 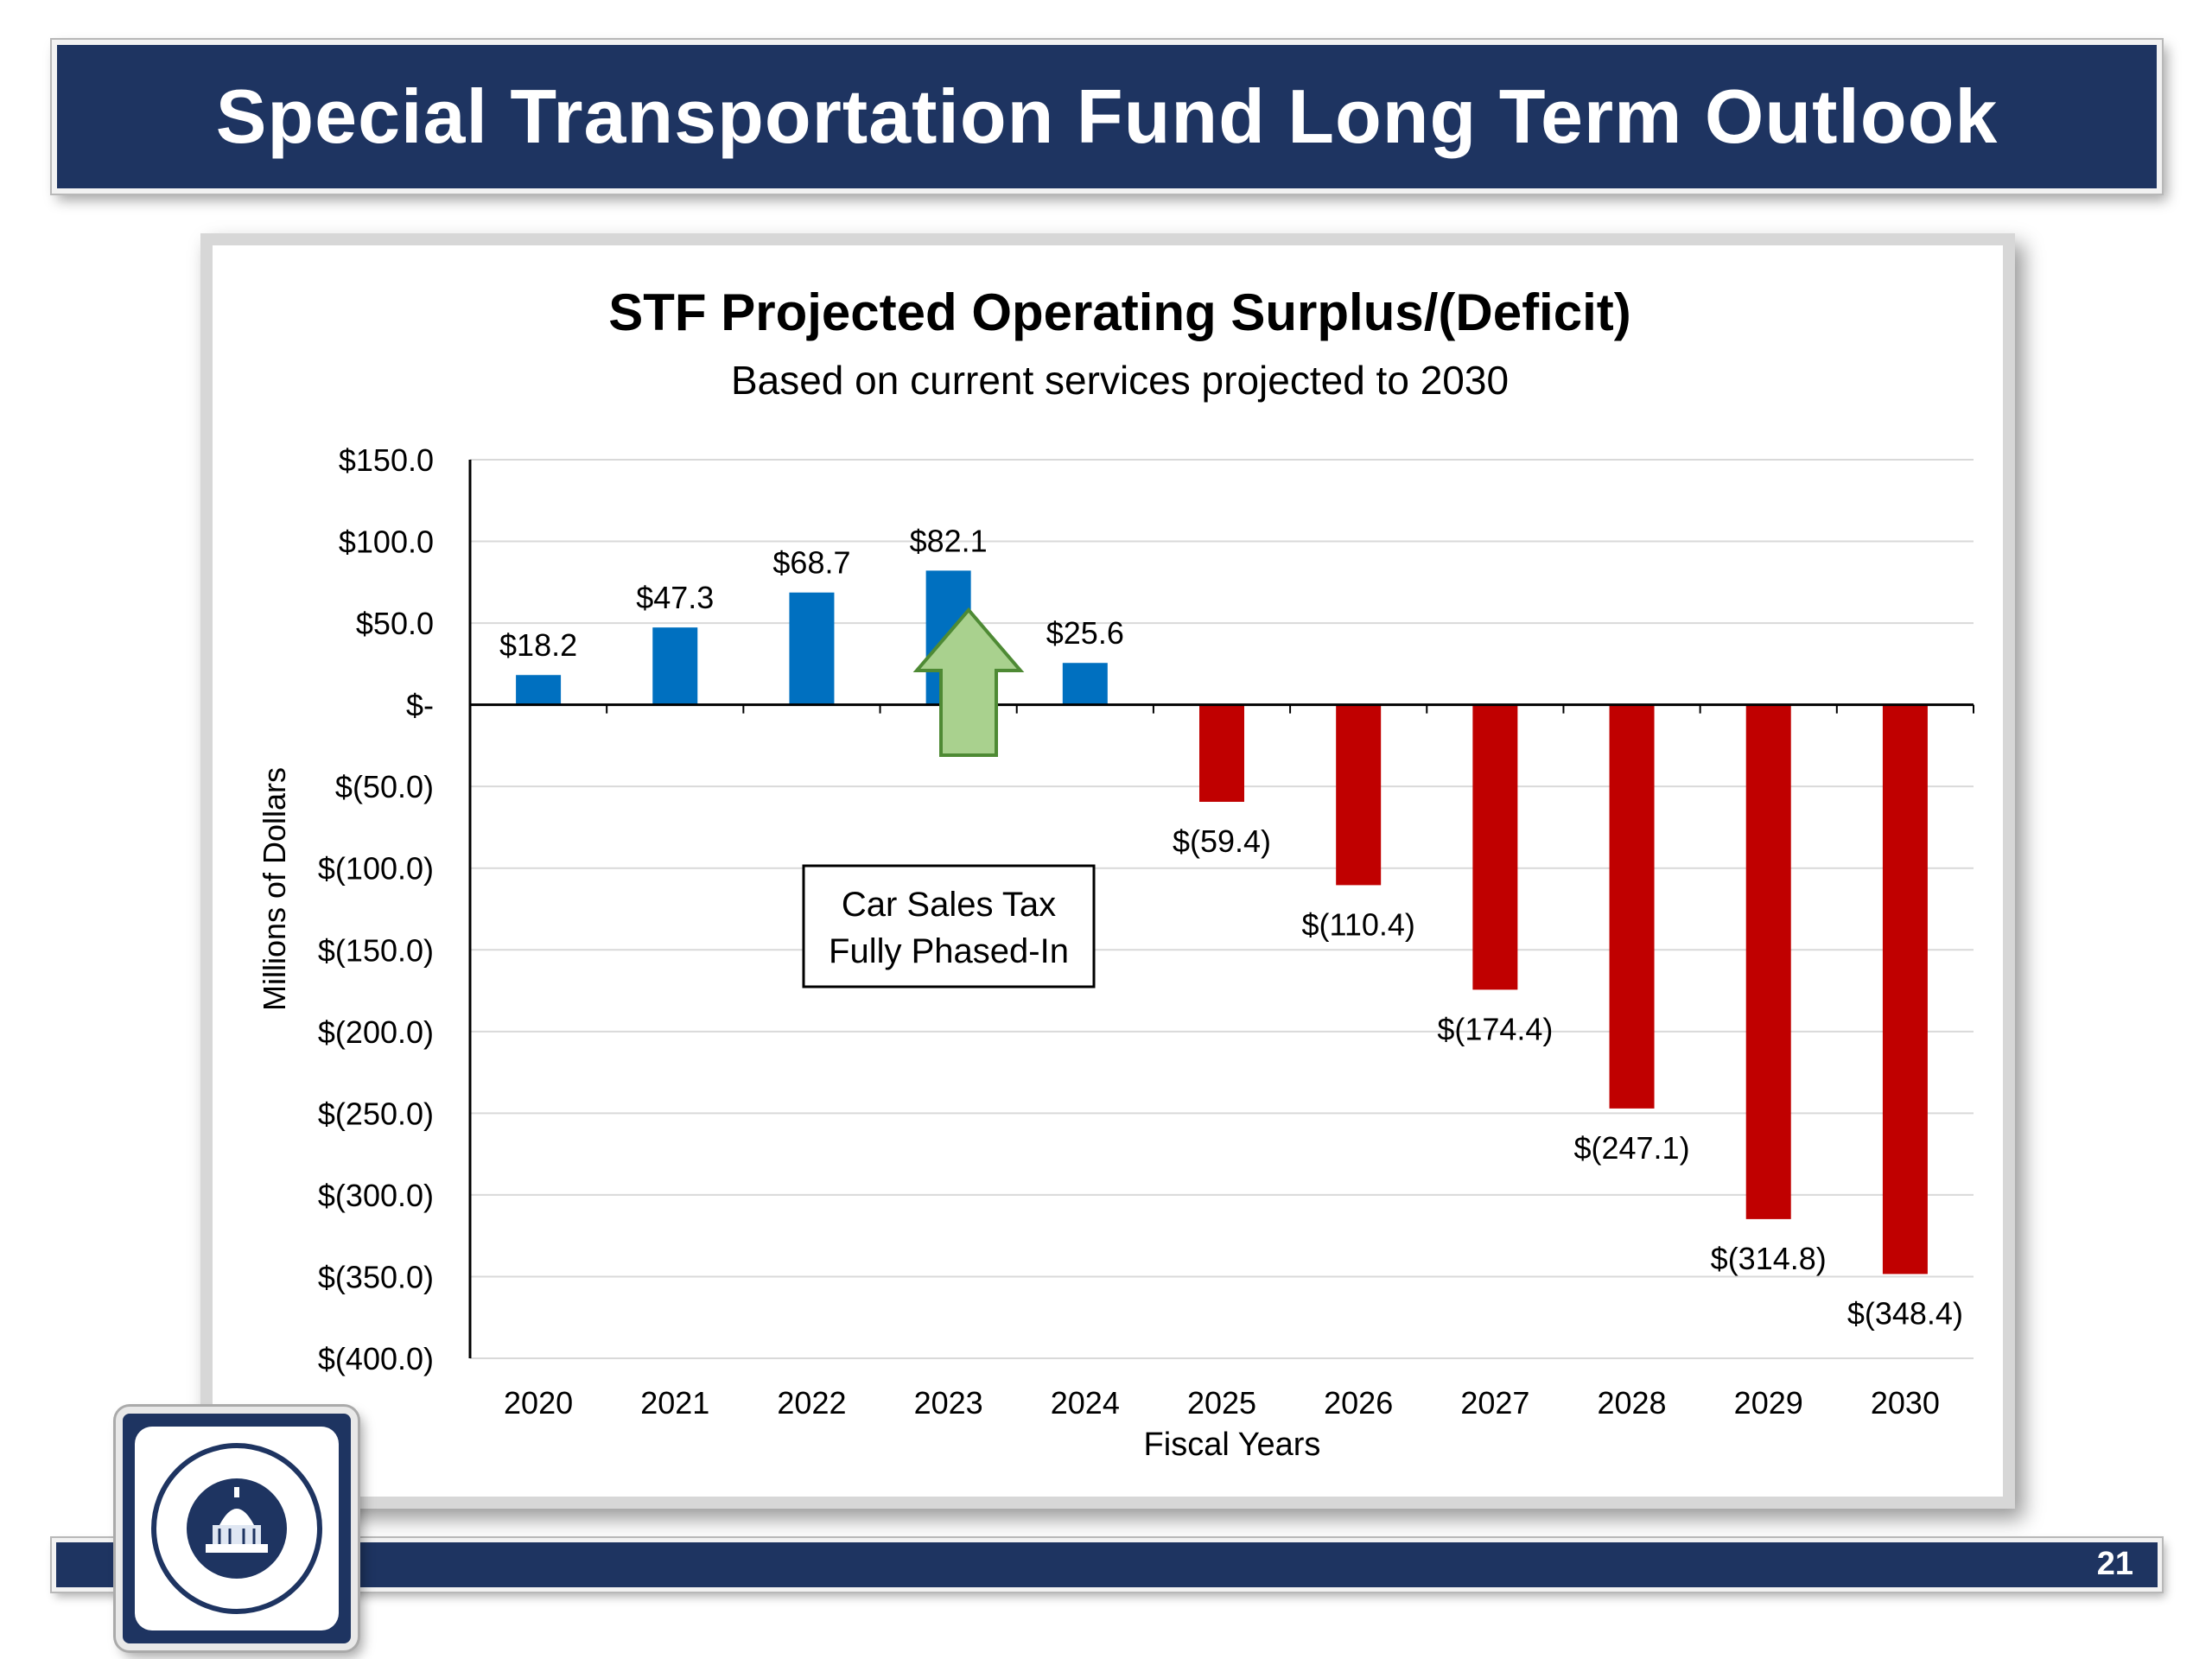 What do you see at coordinates (948, 1403) in the screenshot?
I see `x-tick-label: 2023` at bounding box center [948, 1403].